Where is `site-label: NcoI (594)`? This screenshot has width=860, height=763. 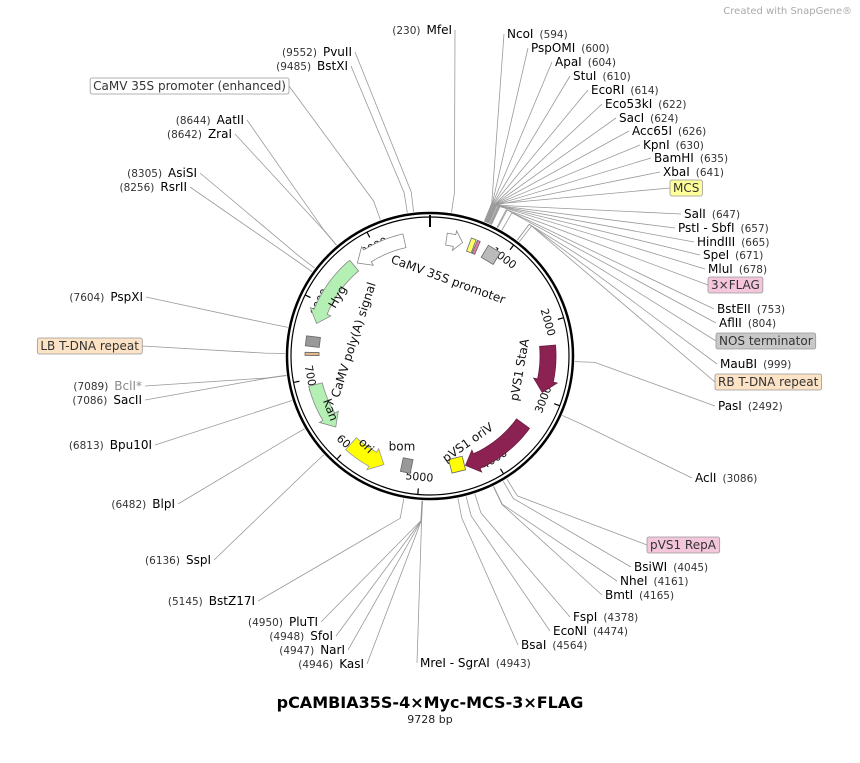
site-label: NcoI (594) is located at coordinates (537, 34).